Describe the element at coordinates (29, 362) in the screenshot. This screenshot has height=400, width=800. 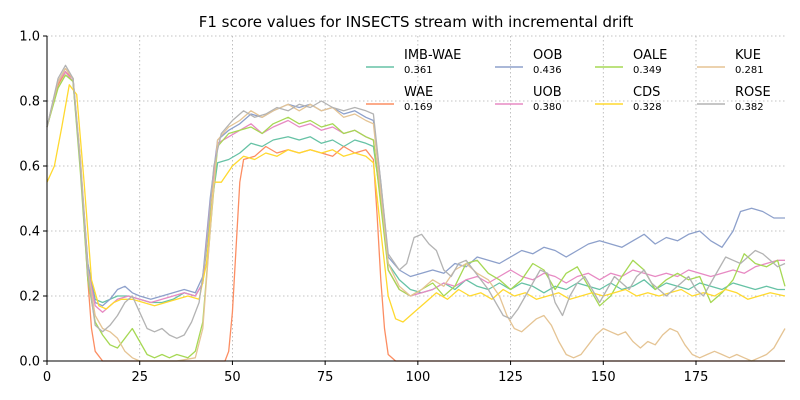
I see `y-tick-label: 0.0` at that location.